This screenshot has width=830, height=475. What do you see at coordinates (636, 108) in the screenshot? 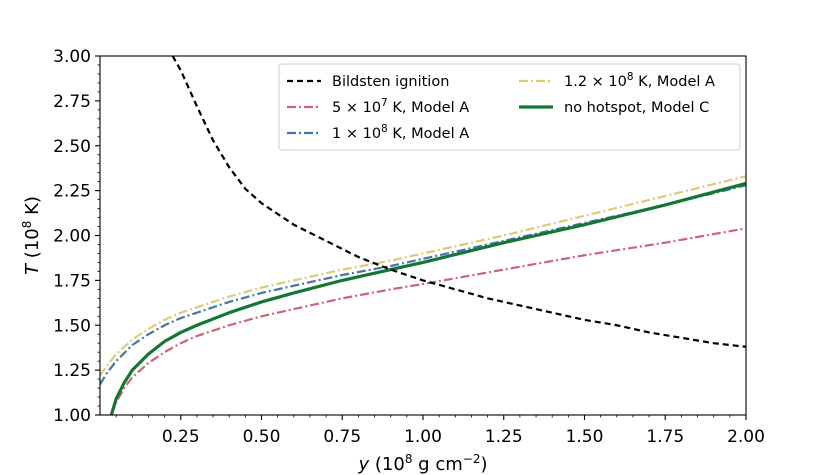
I see `legend-label-model-c: no hotspot, Model C` at bounding box center [636, 108].